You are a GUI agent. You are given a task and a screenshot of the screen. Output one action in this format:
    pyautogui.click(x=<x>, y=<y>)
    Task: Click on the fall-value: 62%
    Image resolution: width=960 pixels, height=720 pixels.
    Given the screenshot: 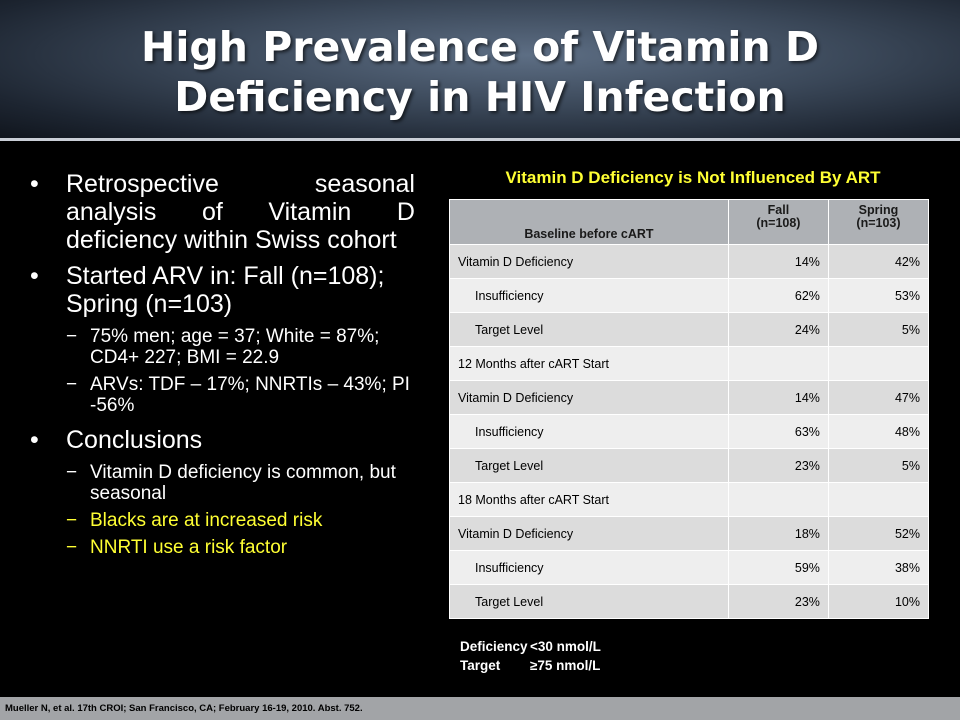 What is the action you would take?
    pyautogui.click(x=778, y=295)
    